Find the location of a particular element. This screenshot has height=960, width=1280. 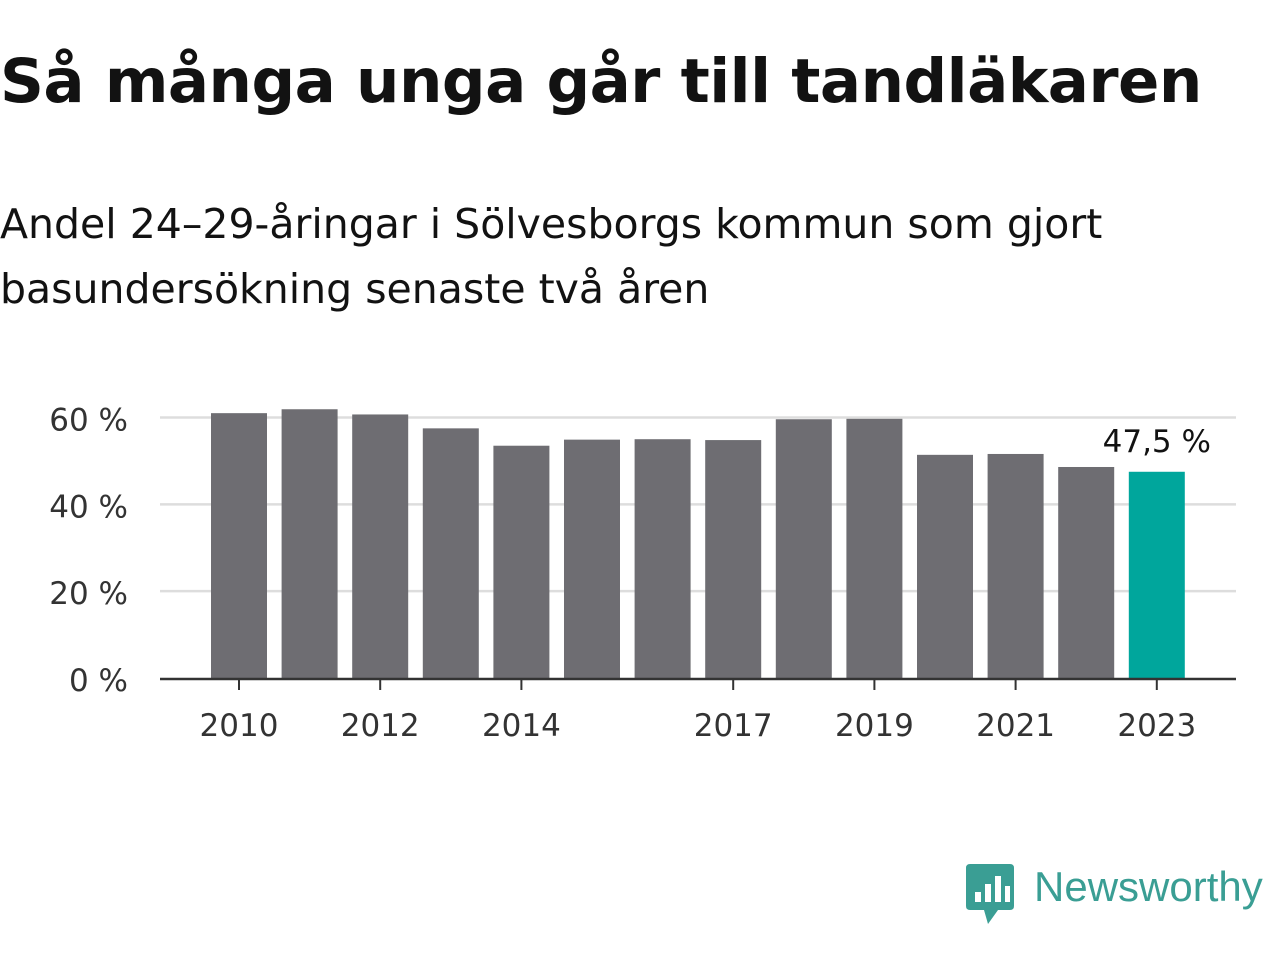

bar-2021 is located at coordinates (1015, 565).